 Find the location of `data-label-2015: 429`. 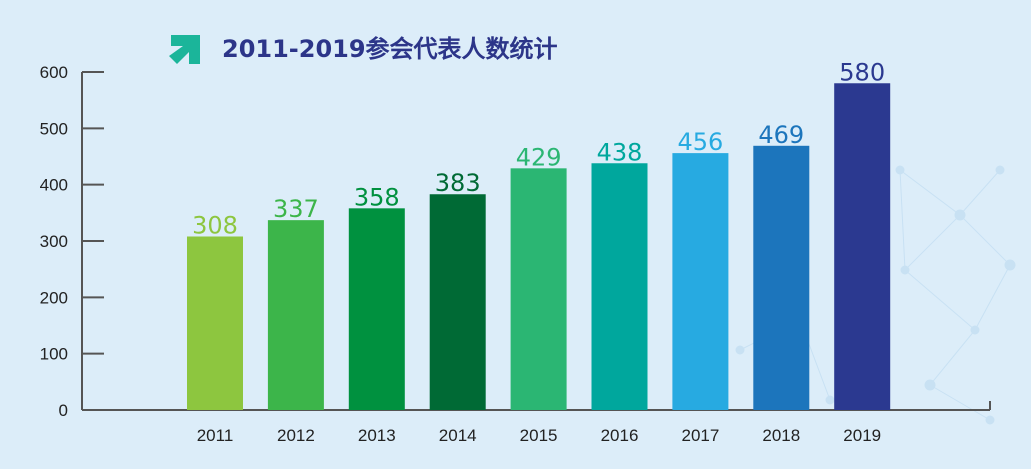

data-label-2015: 429 is located at coordinates (539, 157).